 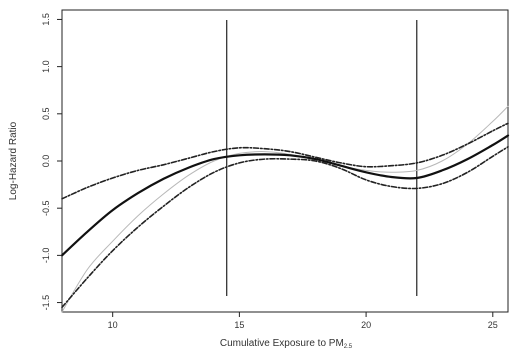 What do you see at coordinates (46, 161) in the screenshot?
I see `y-tick-label: 0.0` at bounding box center [46, 161].